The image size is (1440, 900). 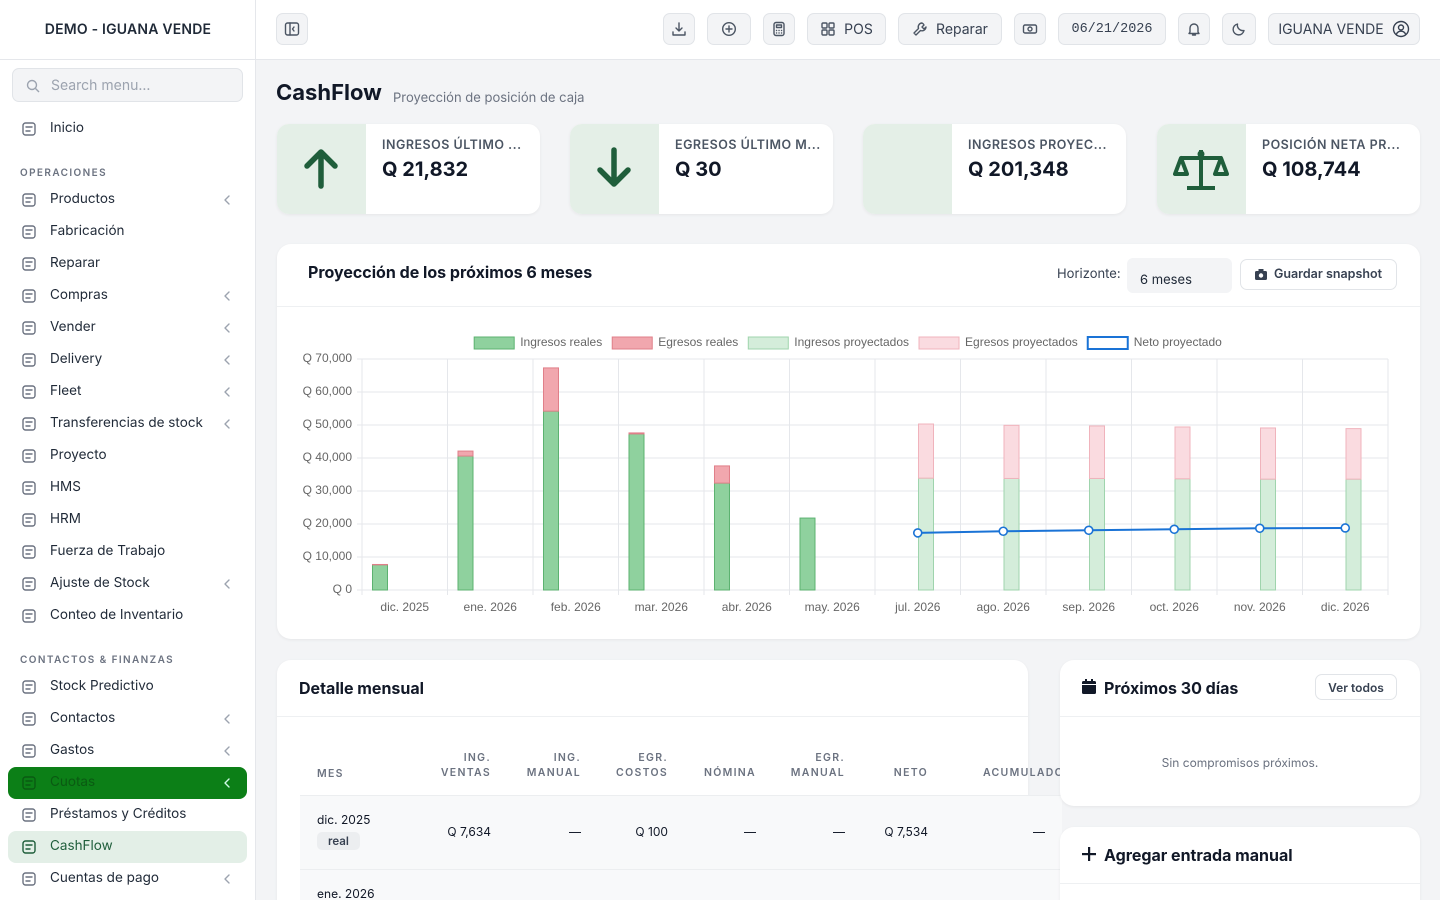 What do you see at coordinates (651, 831) in the screenshot?
I see `table-cell: Q 100` at bounding box center [651, 831].